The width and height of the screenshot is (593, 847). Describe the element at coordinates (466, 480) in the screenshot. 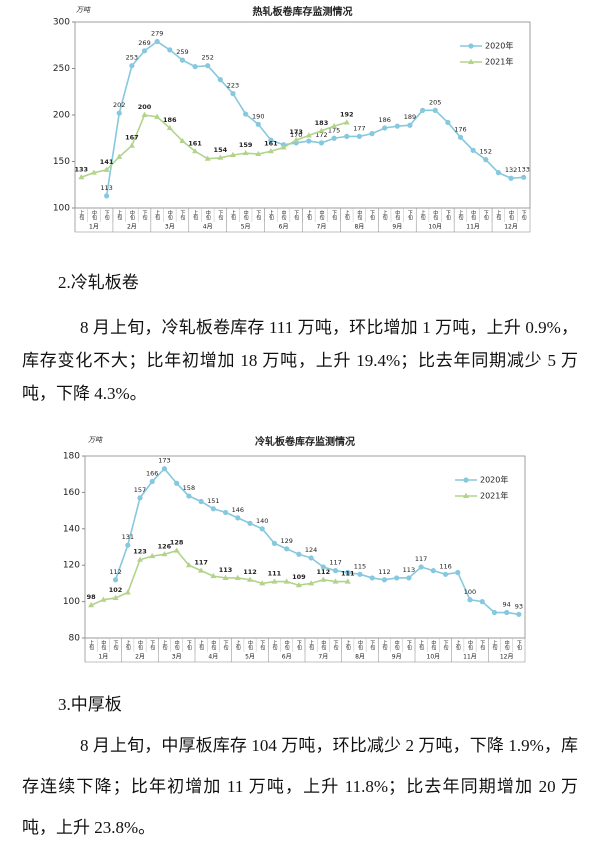

I see `legend-marker` at that location.